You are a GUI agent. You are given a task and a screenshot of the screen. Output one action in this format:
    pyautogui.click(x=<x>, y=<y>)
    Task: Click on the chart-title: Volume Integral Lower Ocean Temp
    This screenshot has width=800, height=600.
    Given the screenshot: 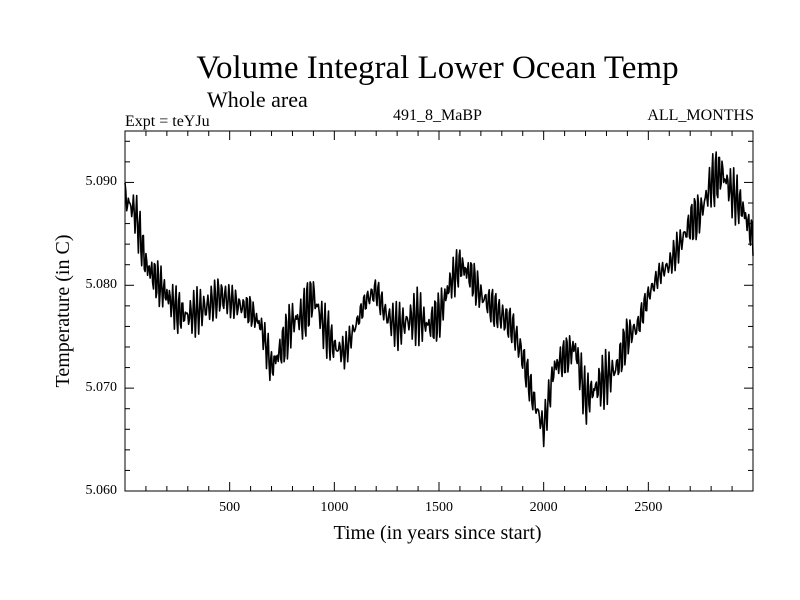 What is the action you would take?
    pyautogui.click(x=437, y=68)
    